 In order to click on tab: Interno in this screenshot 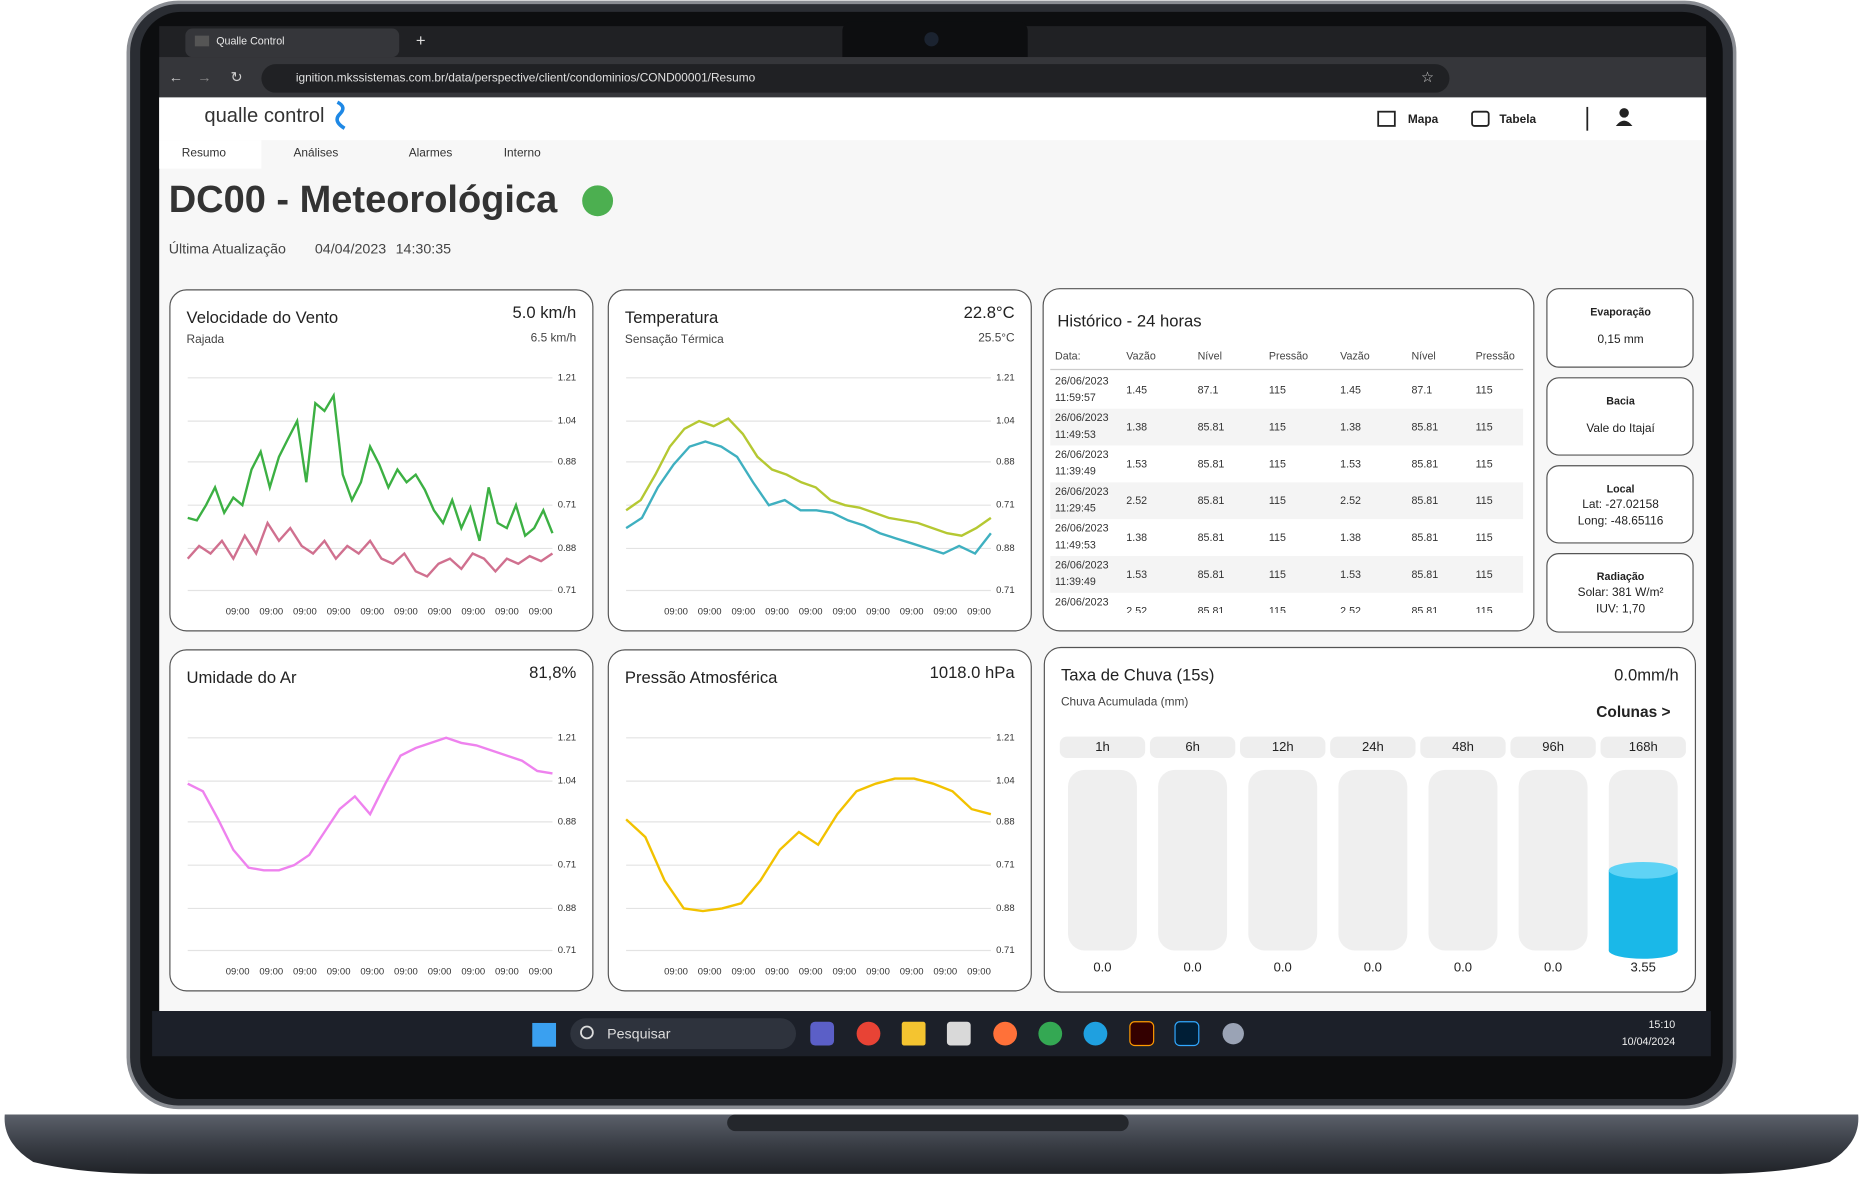, I will do `click(522, 152)`.